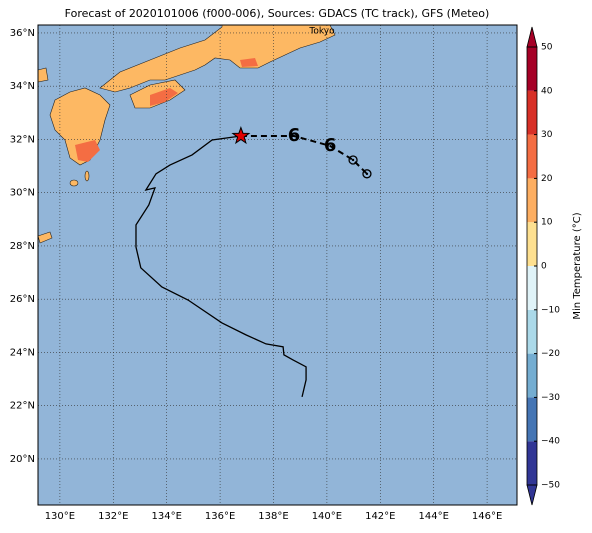 Image resolution: width=592 pixels, height=533 pixels. Describe the element at coordinates (547, 91) in the screenshot. I see `colorbar-tick-label: 40` at that location.